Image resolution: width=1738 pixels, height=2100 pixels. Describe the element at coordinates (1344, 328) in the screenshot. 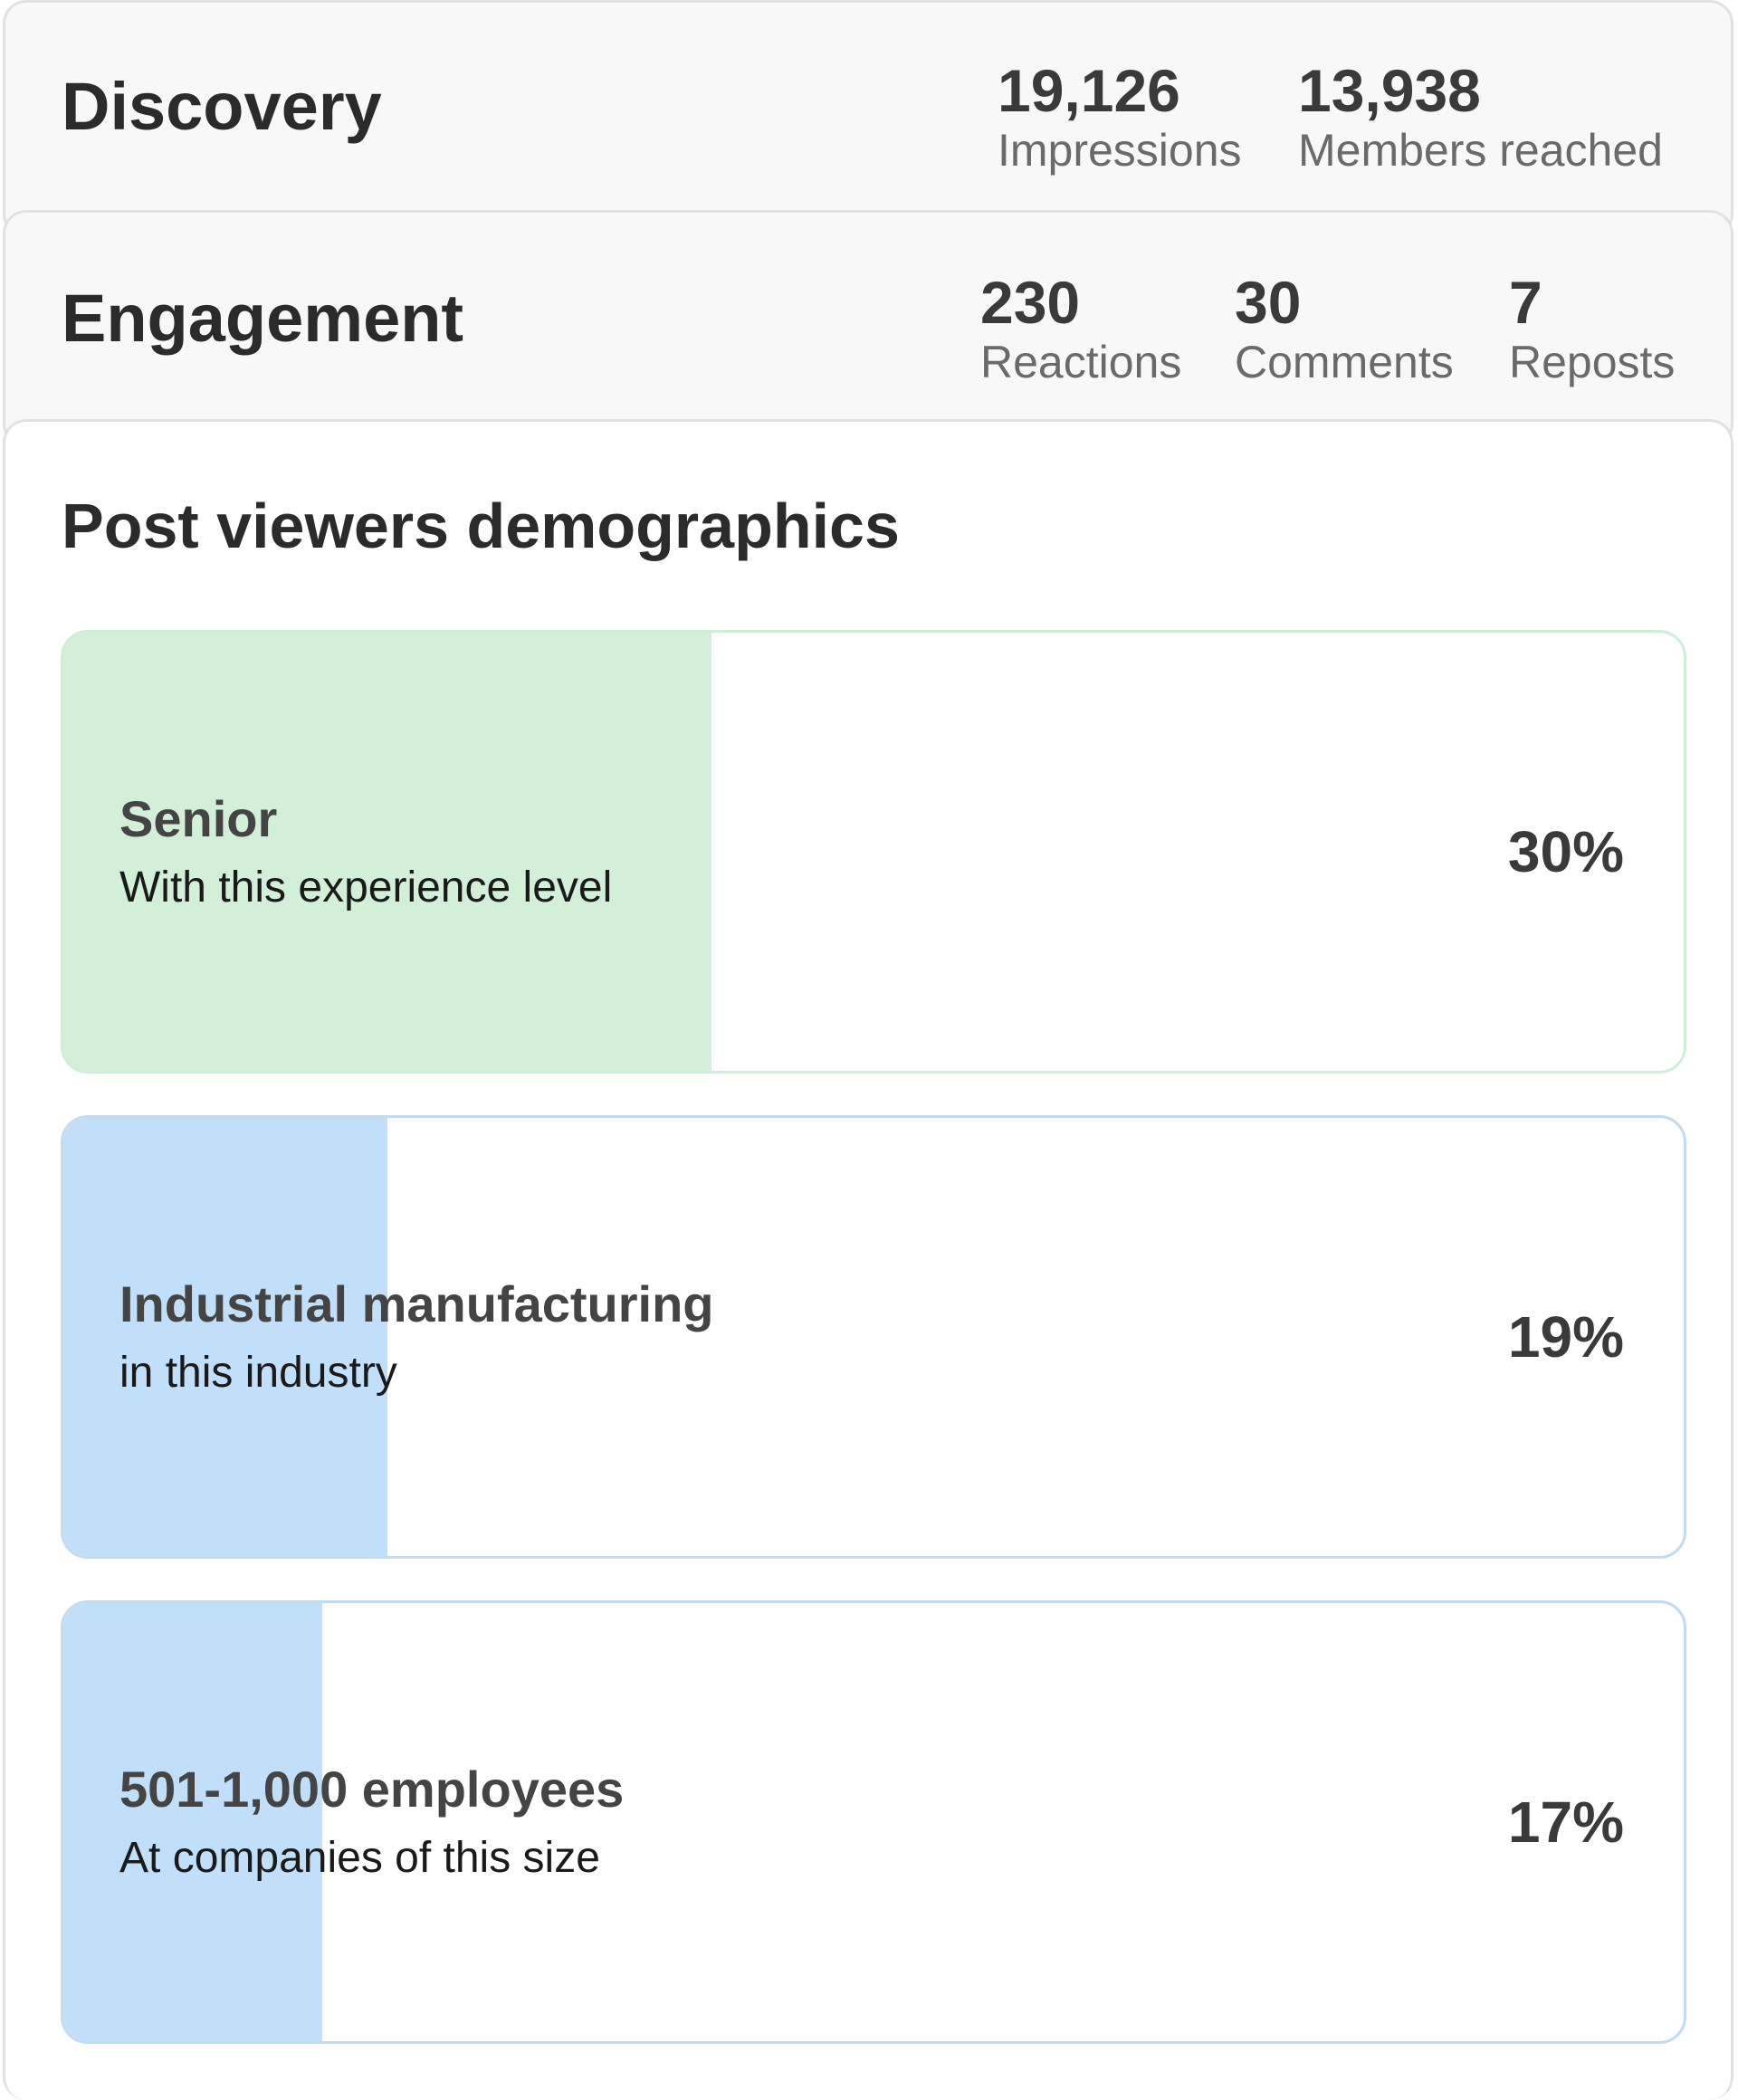

I see `comments-metric: 30 Comments` at that location.